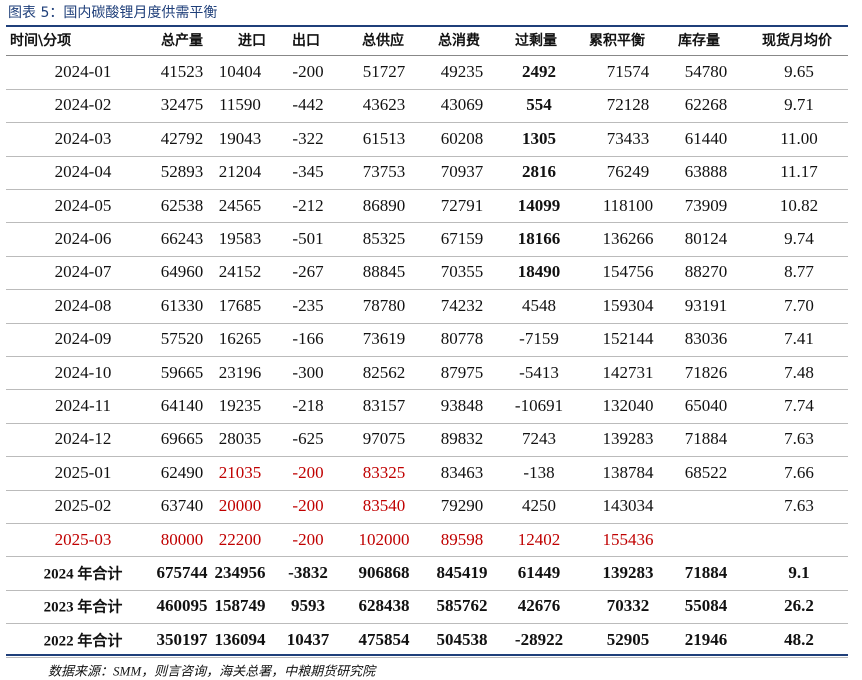 The width and height of the screenshot is (862, 680). I want to click on table-cell: -200, so click(308, 472).